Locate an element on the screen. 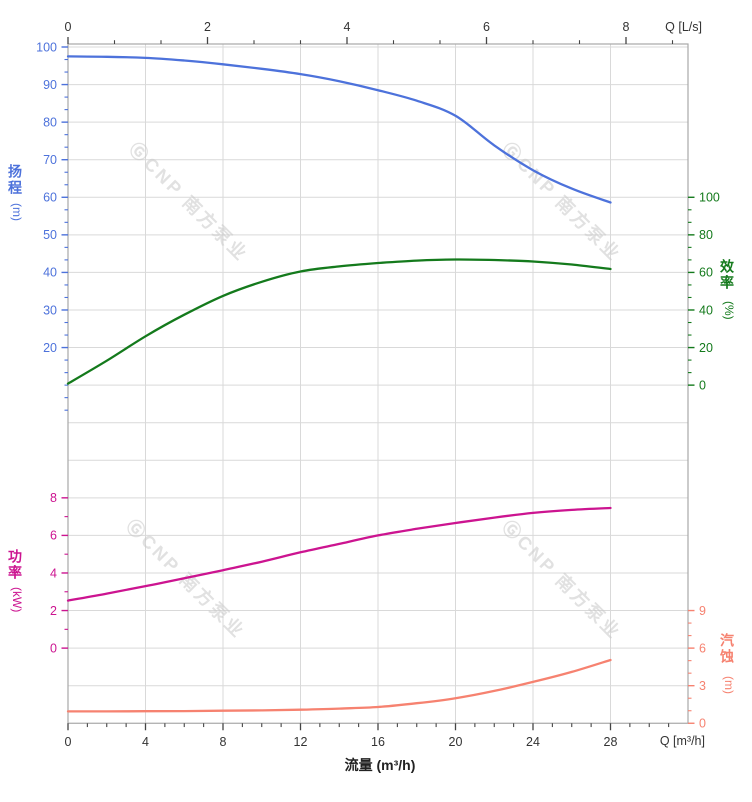 The height and width of the screenshot is (802, 752). npsh-tick-label: 9 is located at coordinates (702, 611).